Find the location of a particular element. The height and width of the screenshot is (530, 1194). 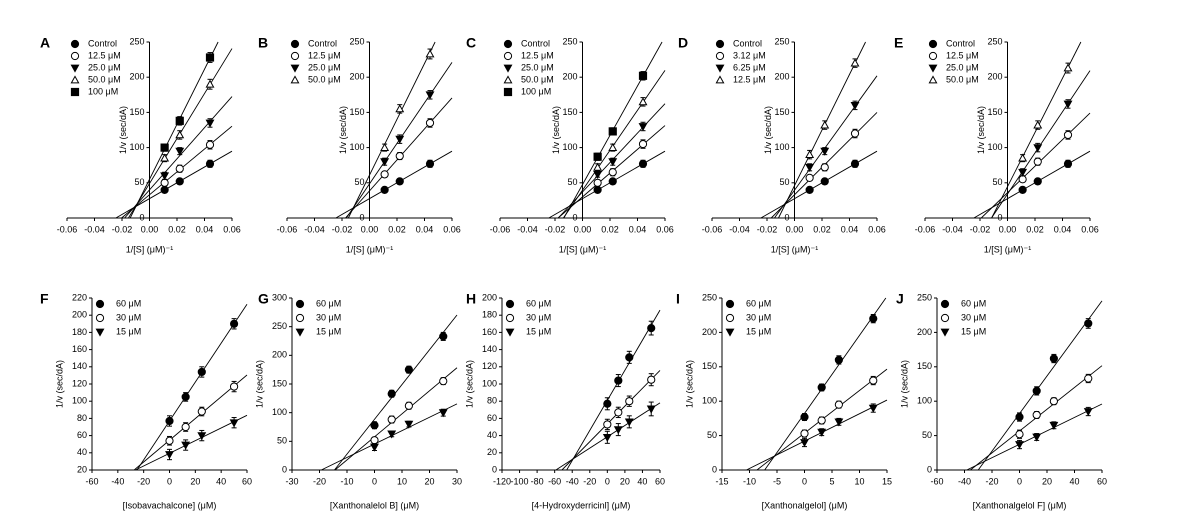

x-tick-label: -20 is located at coordinates (143, 481).